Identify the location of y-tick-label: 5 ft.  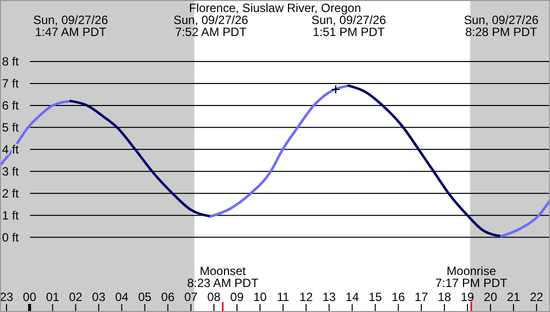
(11, 127).